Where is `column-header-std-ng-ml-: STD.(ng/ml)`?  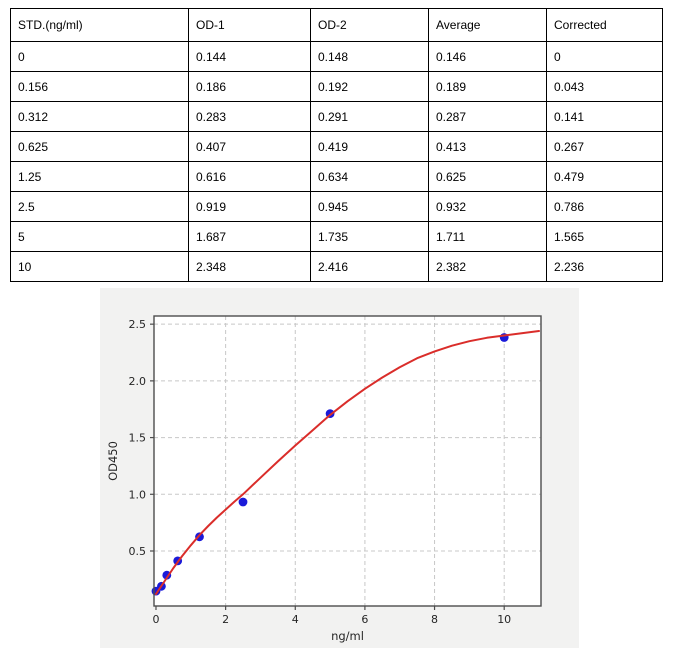
column-header-std-ng-ml-: STD.(ng/ml) is located at coordinates (99, 25).